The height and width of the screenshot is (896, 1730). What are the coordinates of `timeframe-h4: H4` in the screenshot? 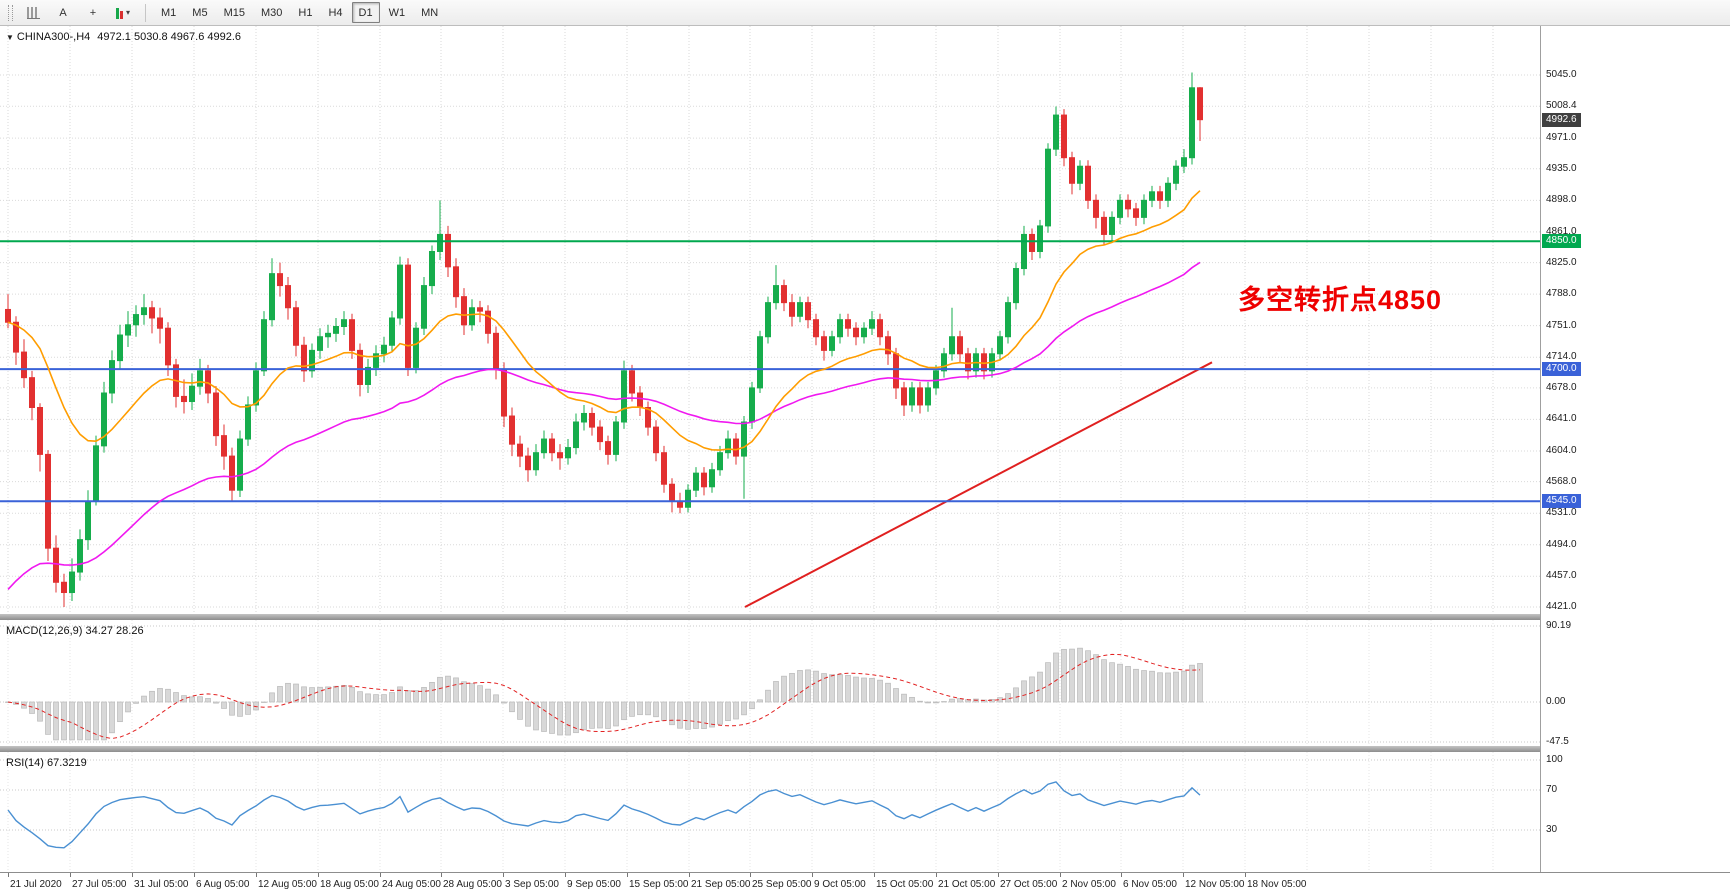 It's located at (335, 12).